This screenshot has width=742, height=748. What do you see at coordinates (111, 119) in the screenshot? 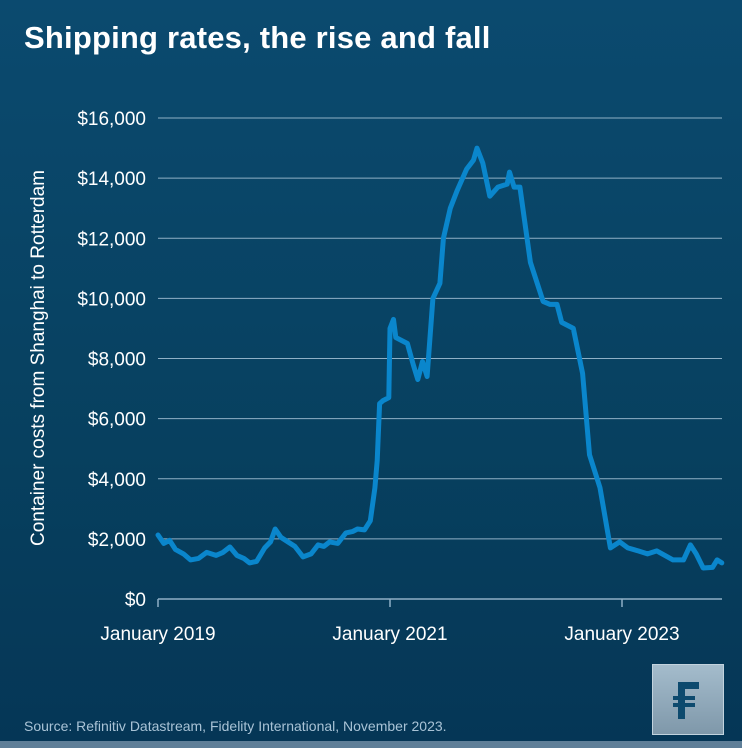
I see `y-tick-label: $16,000` at bounding box center [111, 119].